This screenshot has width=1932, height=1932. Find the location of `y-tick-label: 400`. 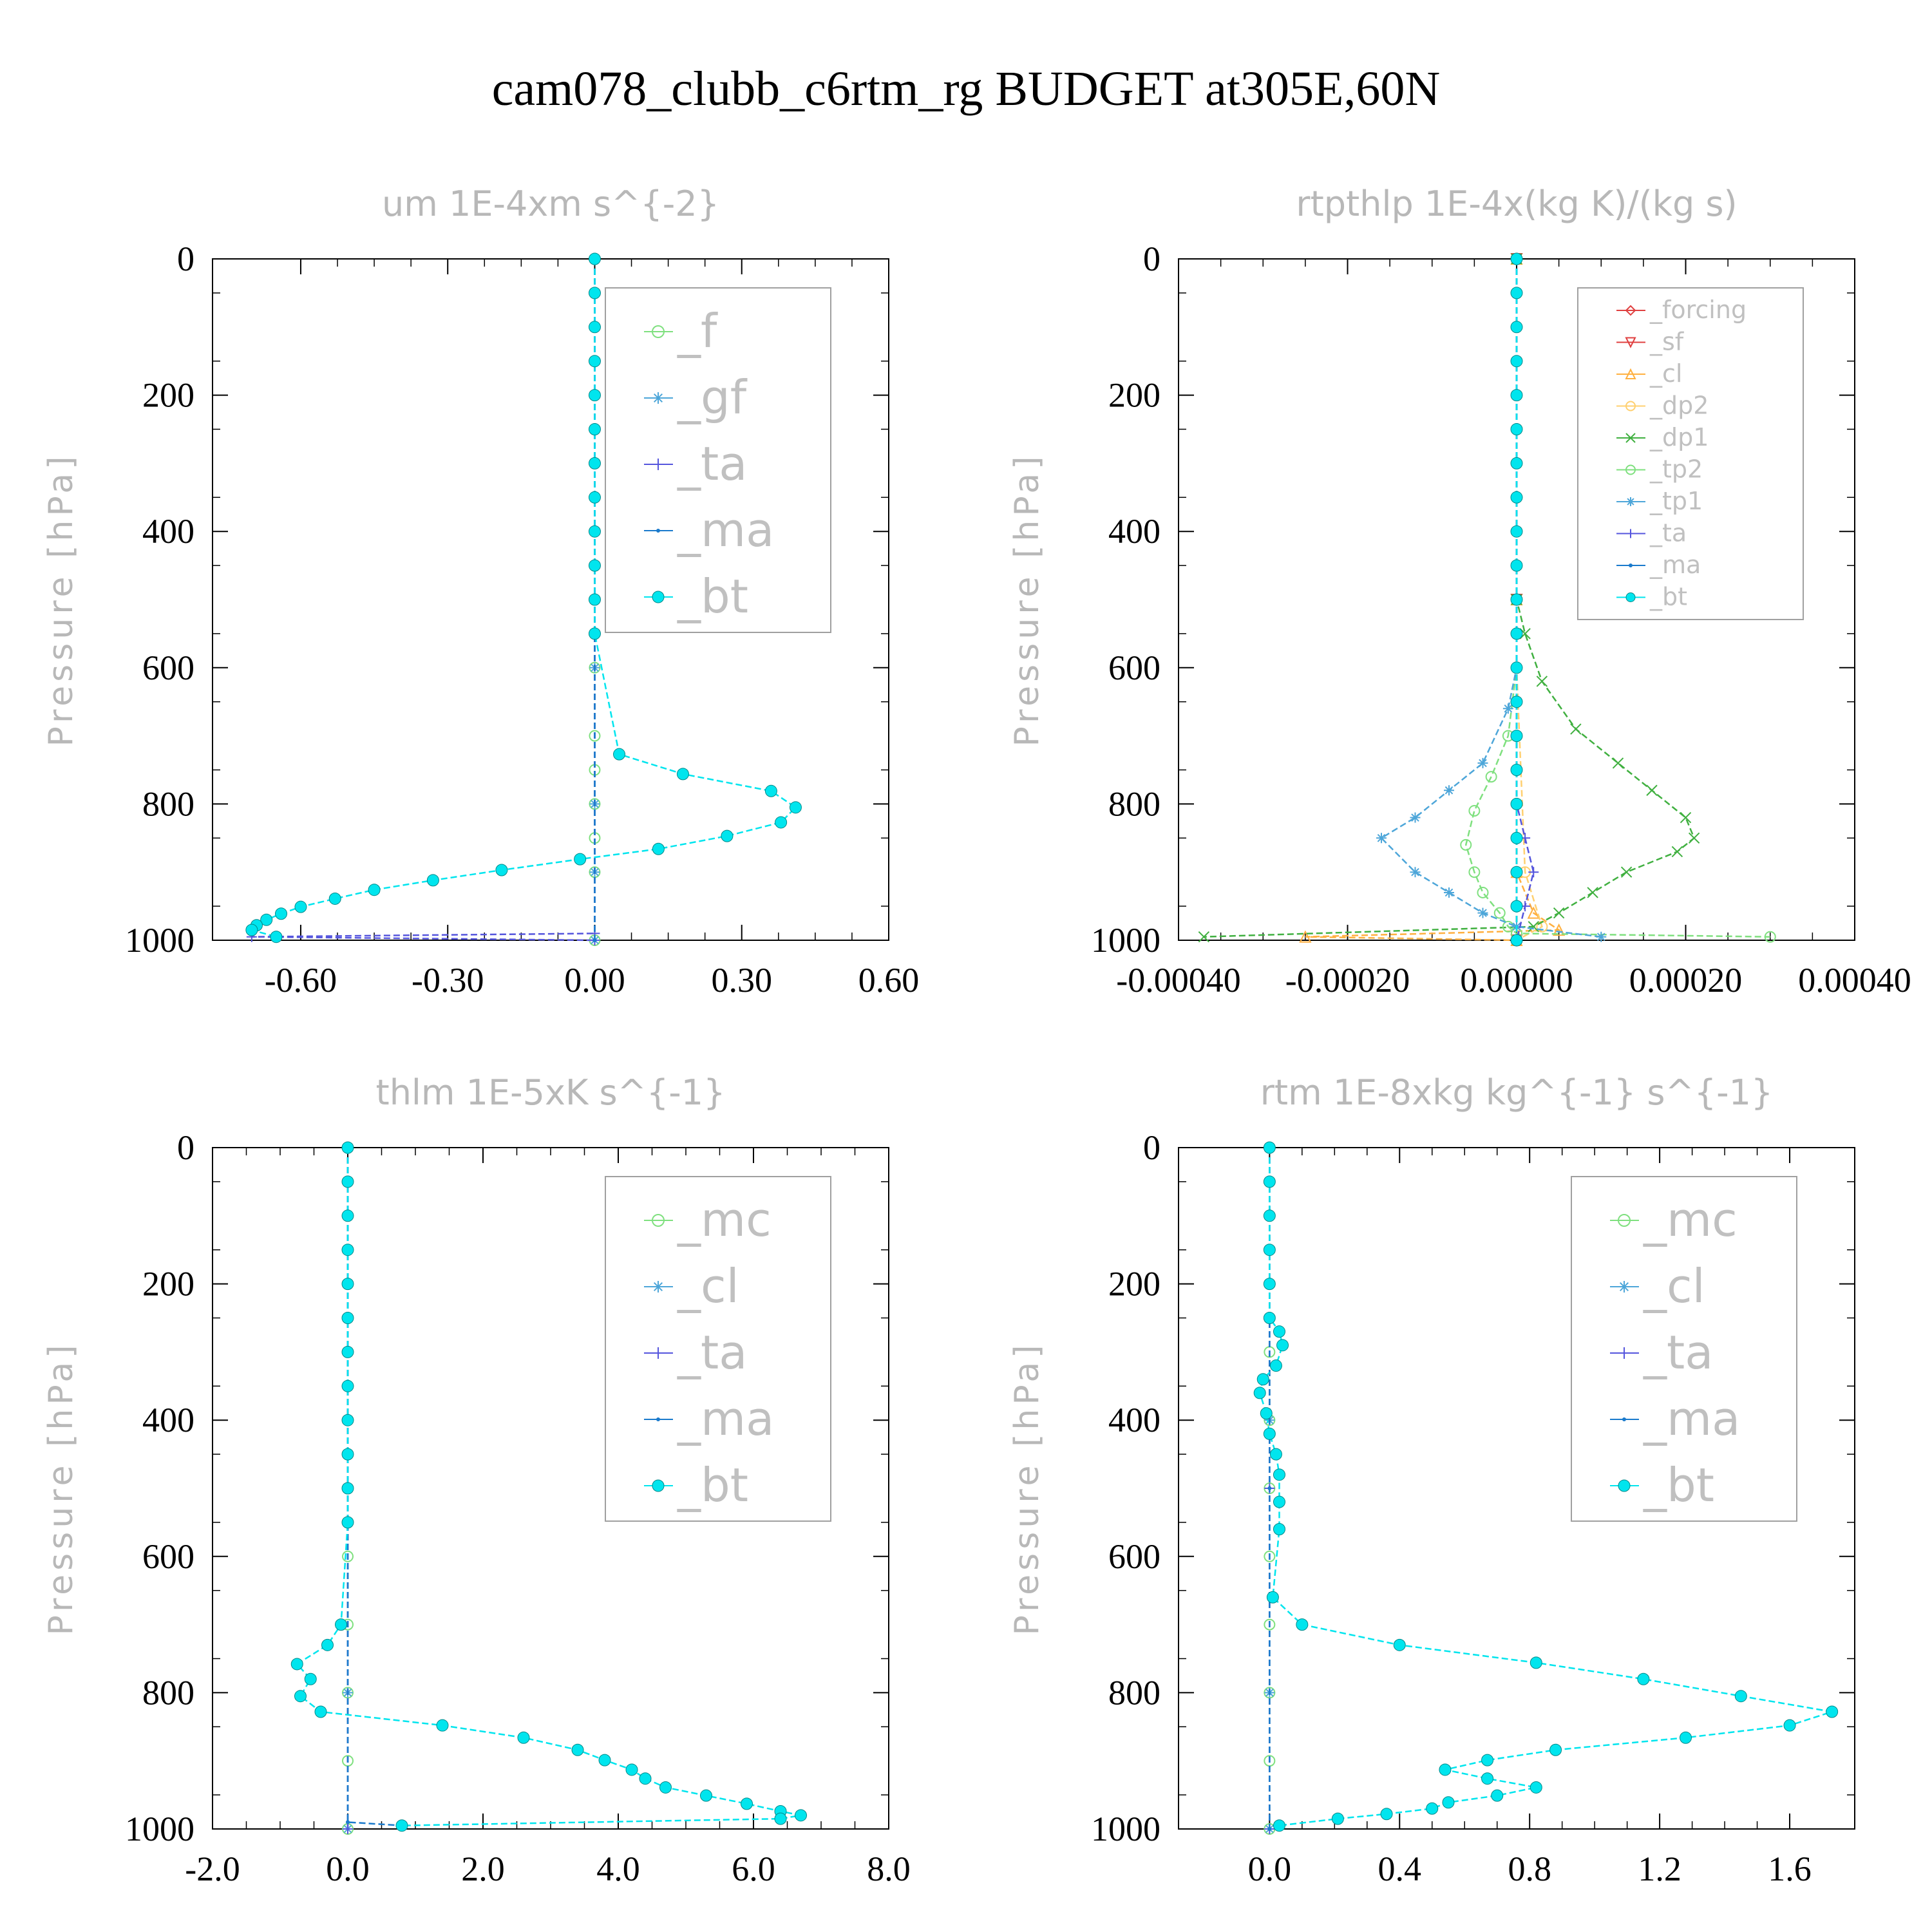

y-tick-label: 400 is located at coordinates (1134, 1420).